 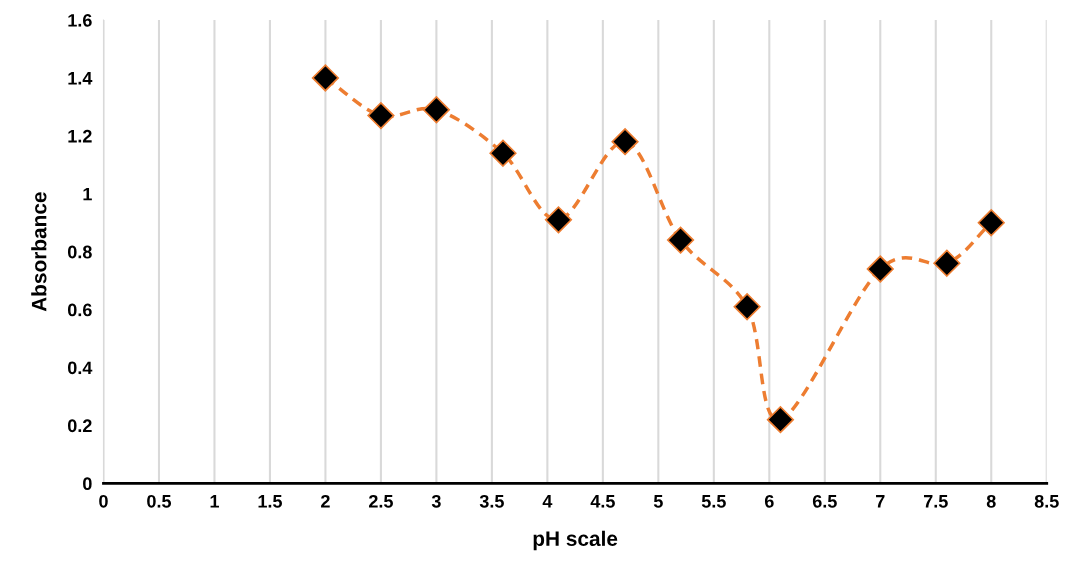 What do you see at coordinates (880, 501) in the screenshot?
I see `x-tick-label: 7` at bounding box center [880, 501].